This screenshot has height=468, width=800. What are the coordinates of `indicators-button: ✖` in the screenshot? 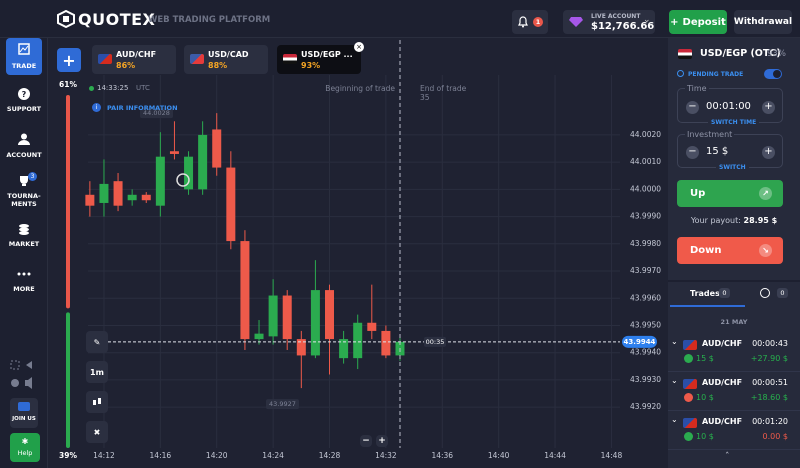 It's located at (97, 432).